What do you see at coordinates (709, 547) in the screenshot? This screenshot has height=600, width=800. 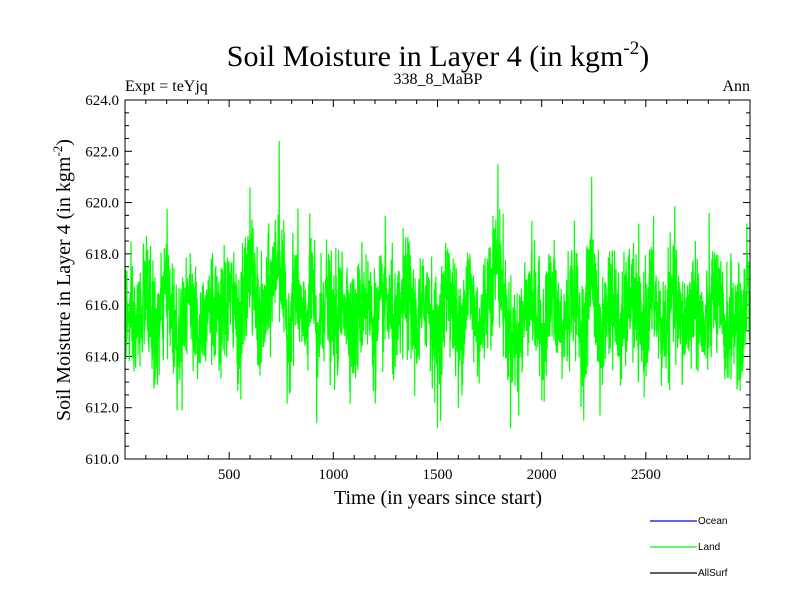 I see `legend-label-land: Land` at bounding box center [709, 547].